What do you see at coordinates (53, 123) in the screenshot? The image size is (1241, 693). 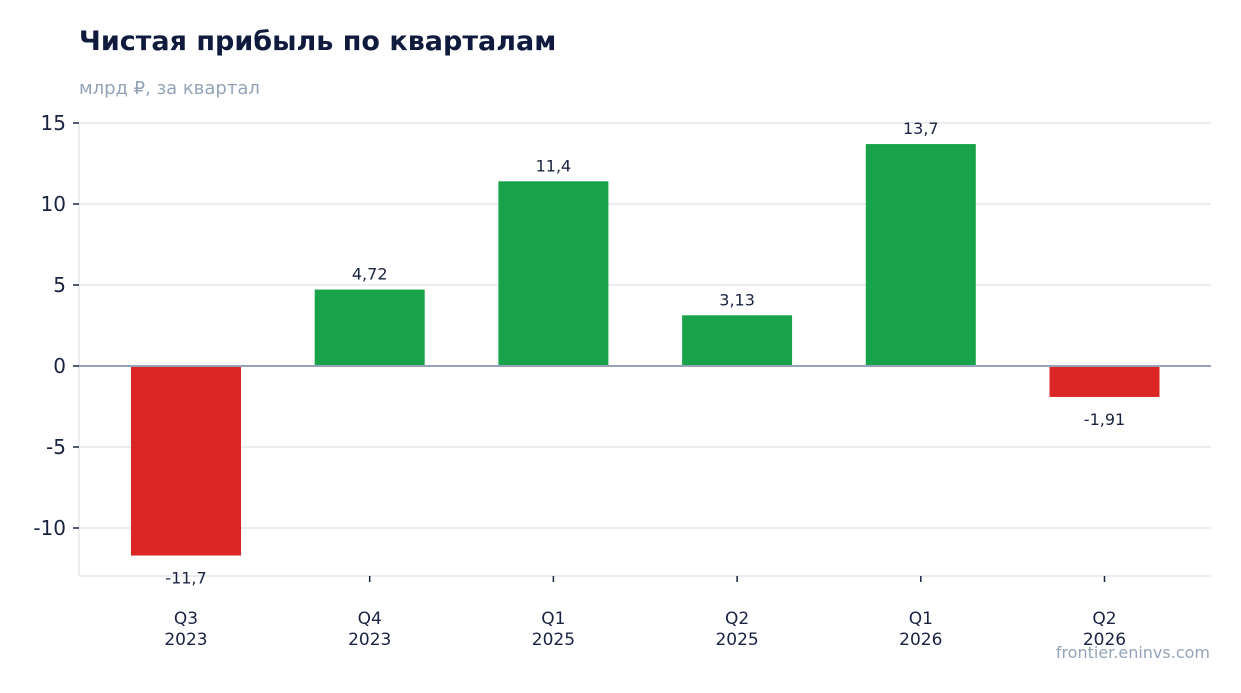 I see `y-tick-label: 15` at bounding box center [53, 123].